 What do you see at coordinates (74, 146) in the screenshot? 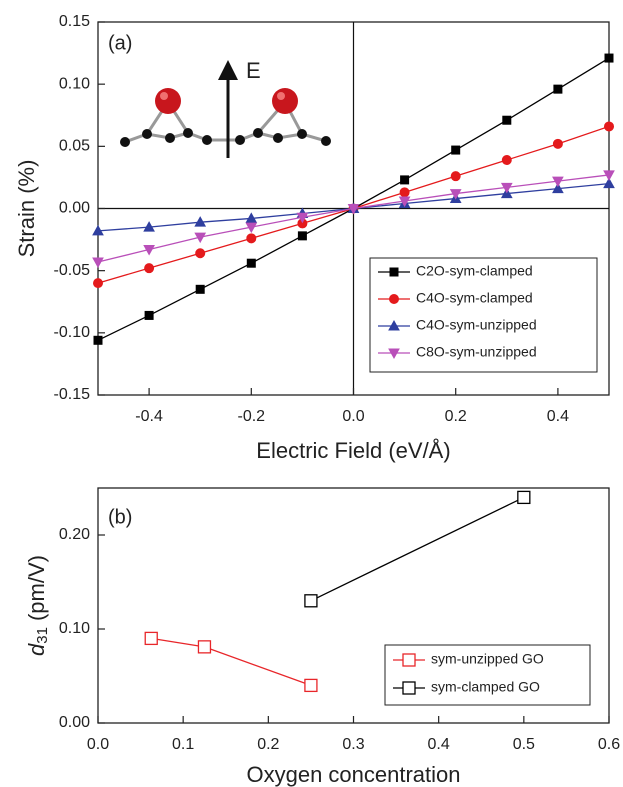
I see `y-tick-label: 0.05` at bounding box center [74, 146].